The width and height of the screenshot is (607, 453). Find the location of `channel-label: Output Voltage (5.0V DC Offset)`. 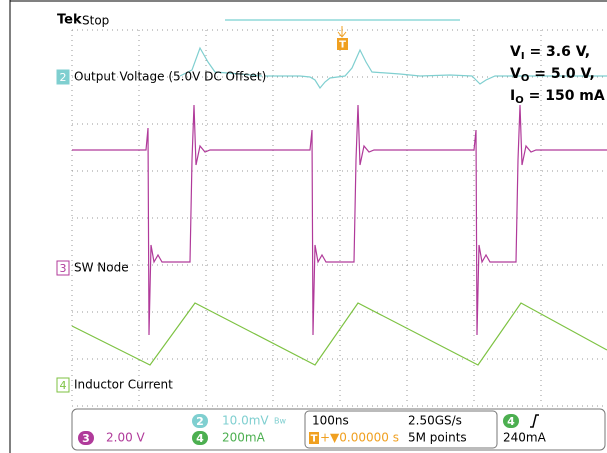

channel-label: Output Voltage (5.0V DC Offset) is located at coordinates (170, 77).